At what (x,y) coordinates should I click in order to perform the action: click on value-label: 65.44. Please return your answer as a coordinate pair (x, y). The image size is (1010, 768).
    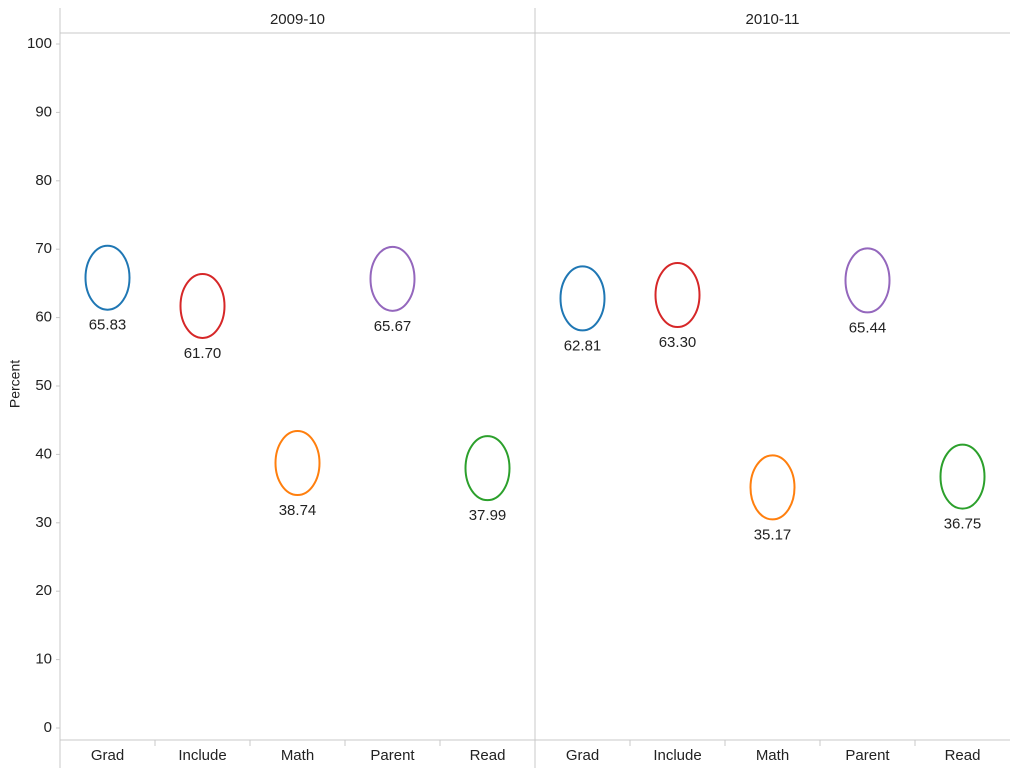
    Looking at the image, I should click on (868, 327).